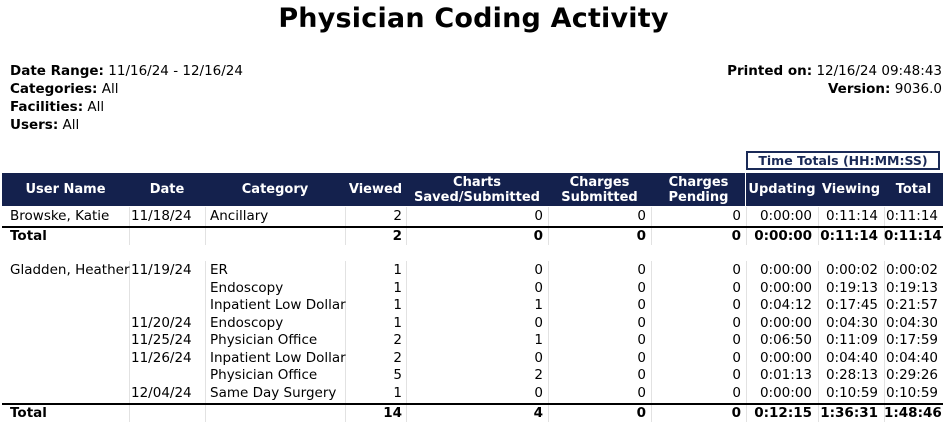  I want to click on col-header-charts: Charts Saved/Submitted, so click(477, 189).